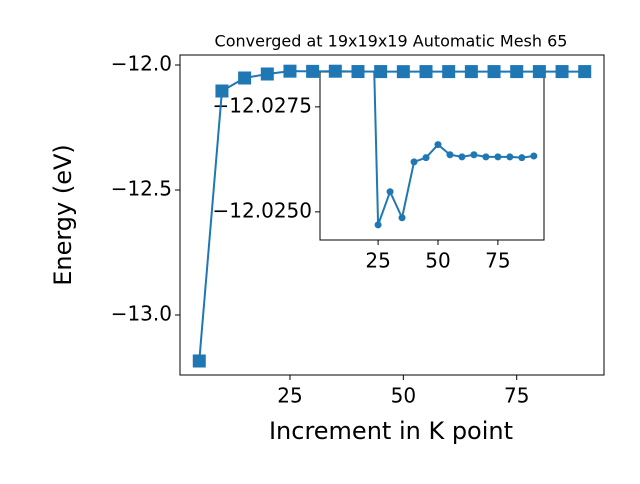  I want to click on y-tick-label: −12.5, so click(141, 189).